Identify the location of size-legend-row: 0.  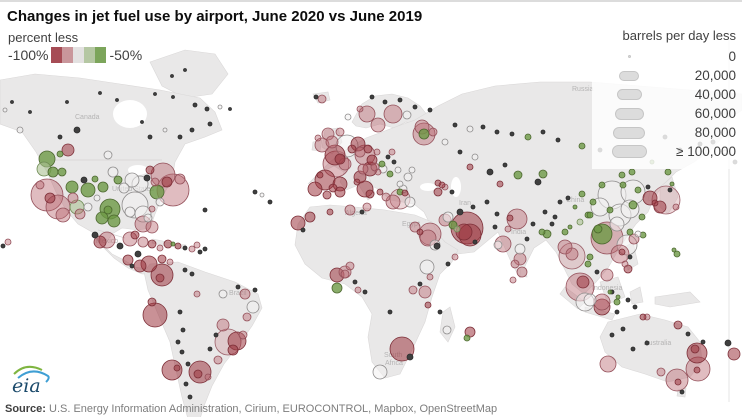
(666, 56).